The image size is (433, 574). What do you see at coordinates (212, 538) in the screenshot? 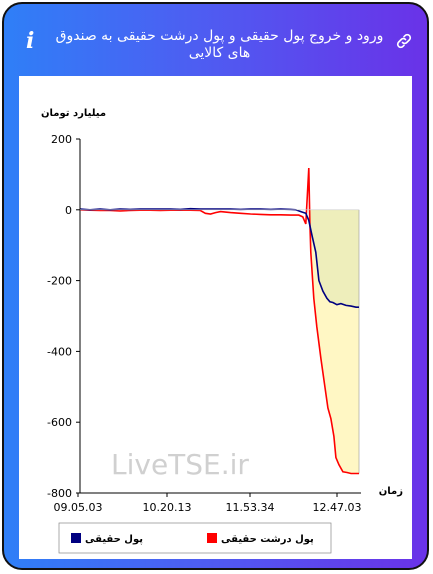
I see `legend-swatch-big-real-money` at bounding box center [212, 538].